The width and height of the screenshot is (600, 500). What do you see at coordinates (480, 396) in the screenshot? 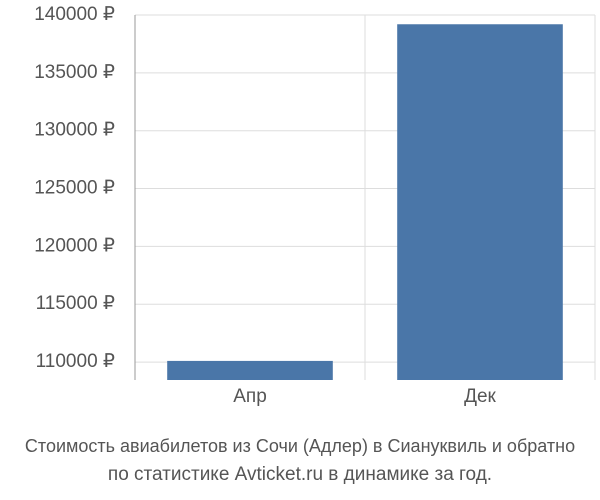
I see `x-tick-label: Дек` at bounding box center [480, 396].